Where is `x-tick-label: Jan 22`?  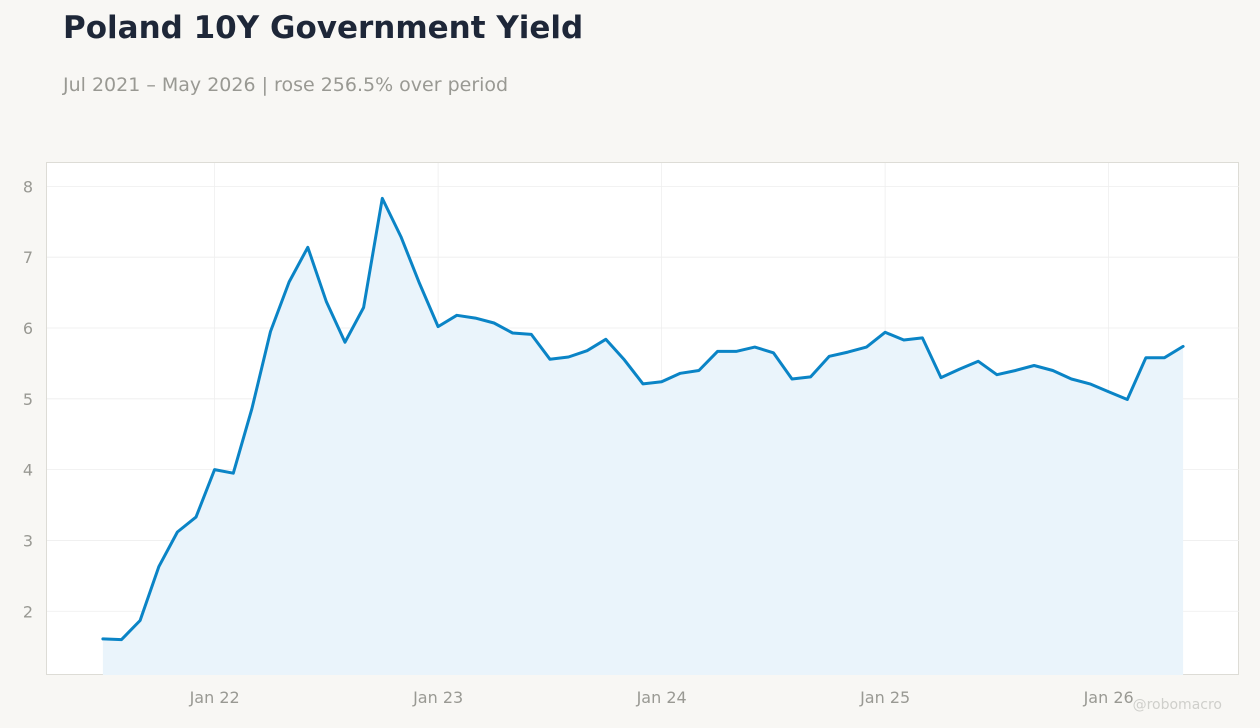 x-tick-label: Jan 22 is located at coordinates (214, 697).